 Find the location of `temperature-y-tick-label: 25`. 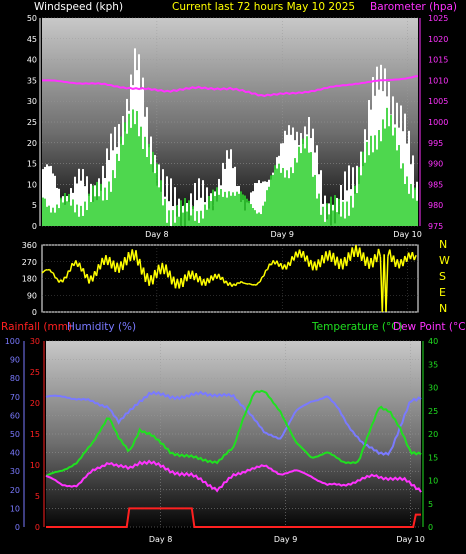

temperature-y-tick-label: 25 is located at coordinates (433, 411).